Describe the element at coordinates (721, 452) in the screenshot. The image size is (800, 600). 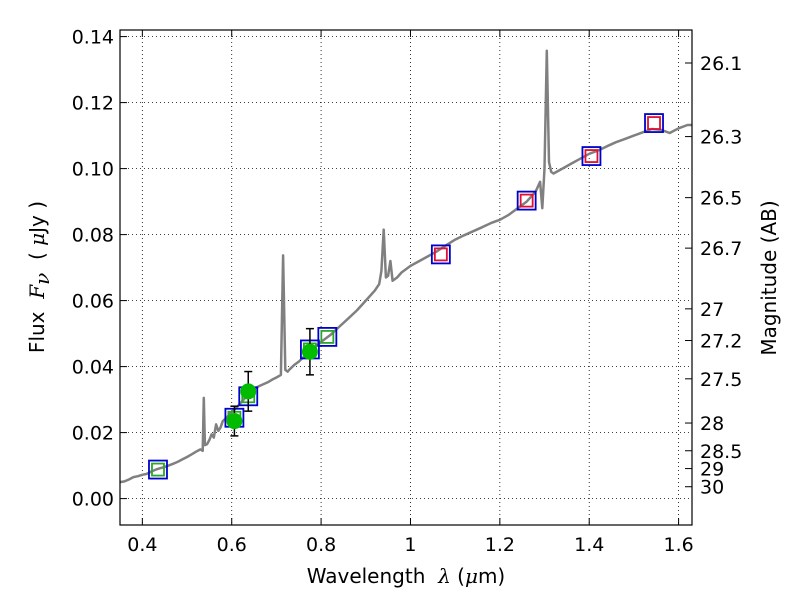
I see `magnitude-tick-label: 28.5` at that location.